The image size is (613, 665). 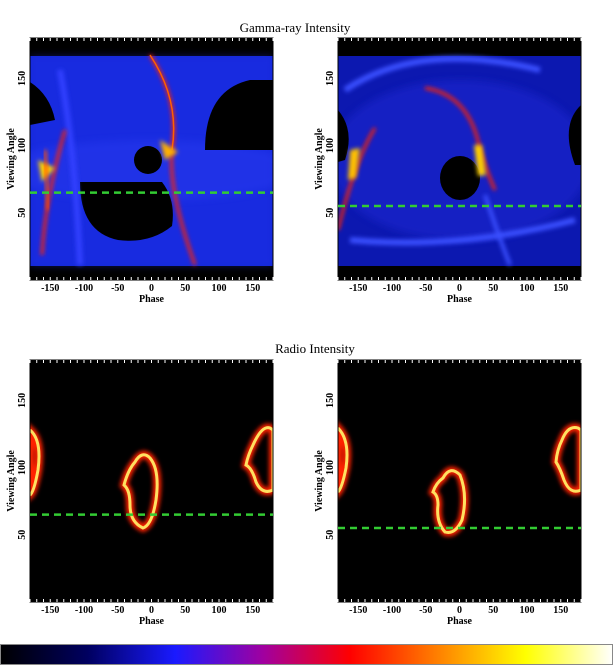 What do you see at coordinates (459, 481) in the screenshot?
I see `radio-right-heatmap` at bounding box center [459, 481].